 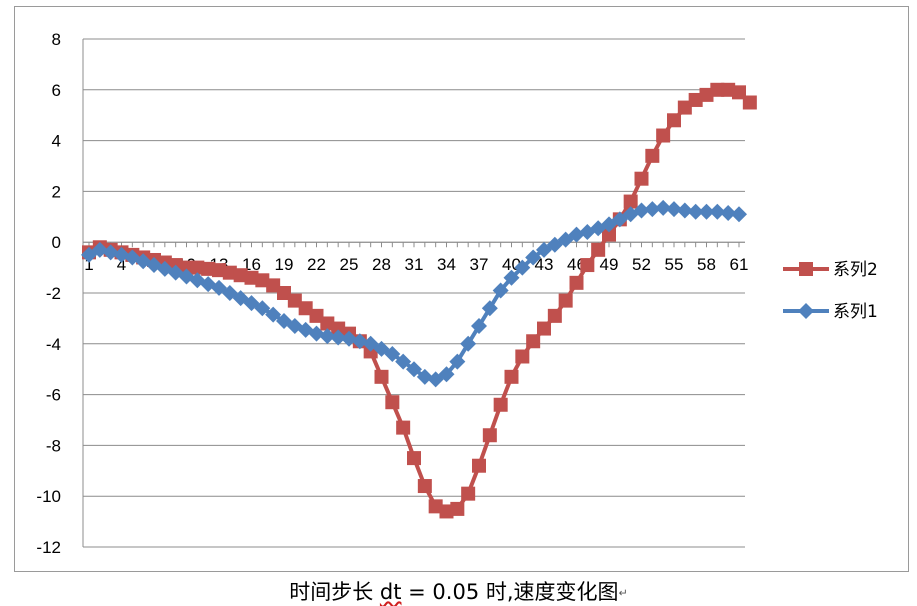 I want to click on y-tick-label: -6, so click(x=53, y=395).